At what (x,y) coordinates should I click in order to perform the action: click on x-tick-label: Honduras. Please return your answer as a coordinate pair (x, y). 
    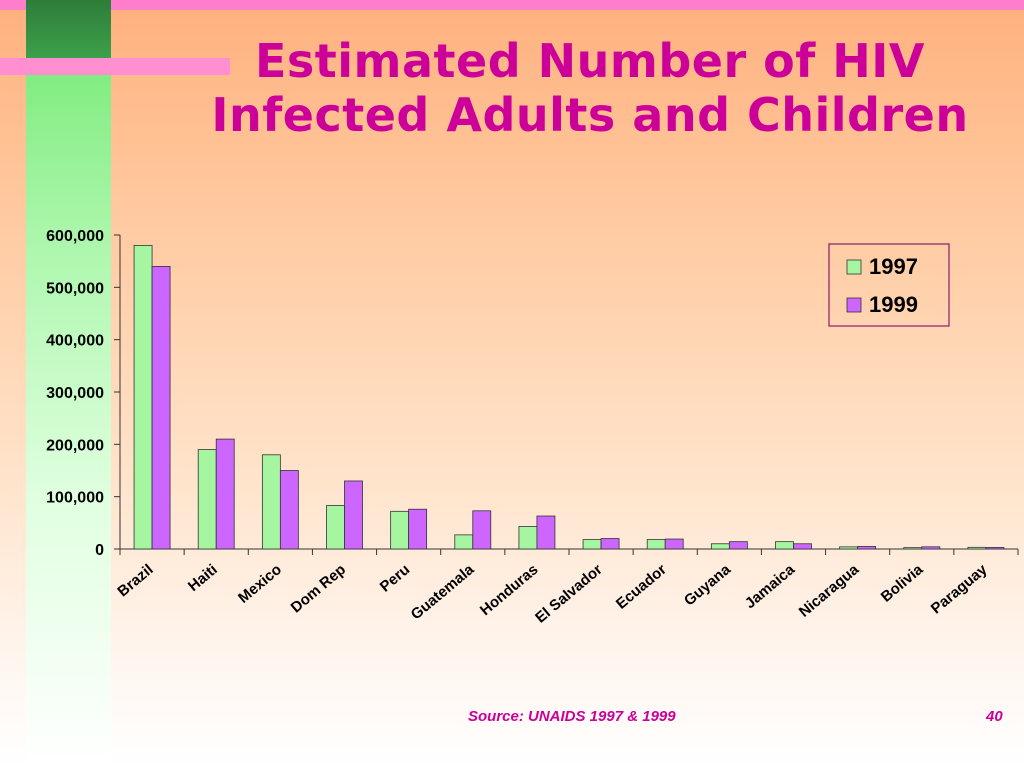
    Looking at the image, I should click on (509, 590).